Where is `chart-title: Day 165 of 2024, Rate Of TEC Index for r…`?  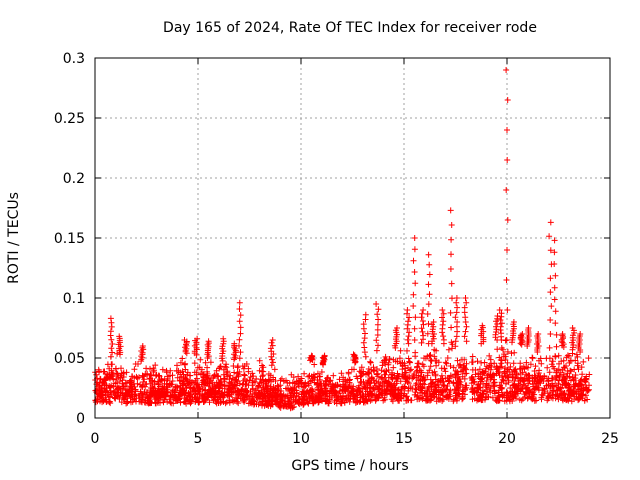 chart-title: Day 165 of 2024, Rate Of TEC Index for r… is located at coordinates (350, 28).